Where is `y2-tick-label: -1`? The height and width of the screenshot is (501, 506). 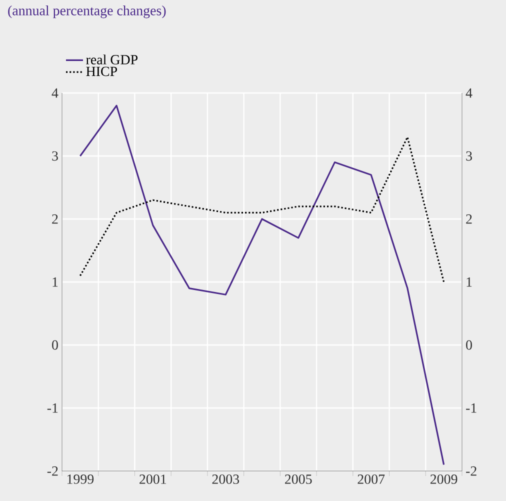
y2-tick-label: -1 is located at coordinates (471, 408).